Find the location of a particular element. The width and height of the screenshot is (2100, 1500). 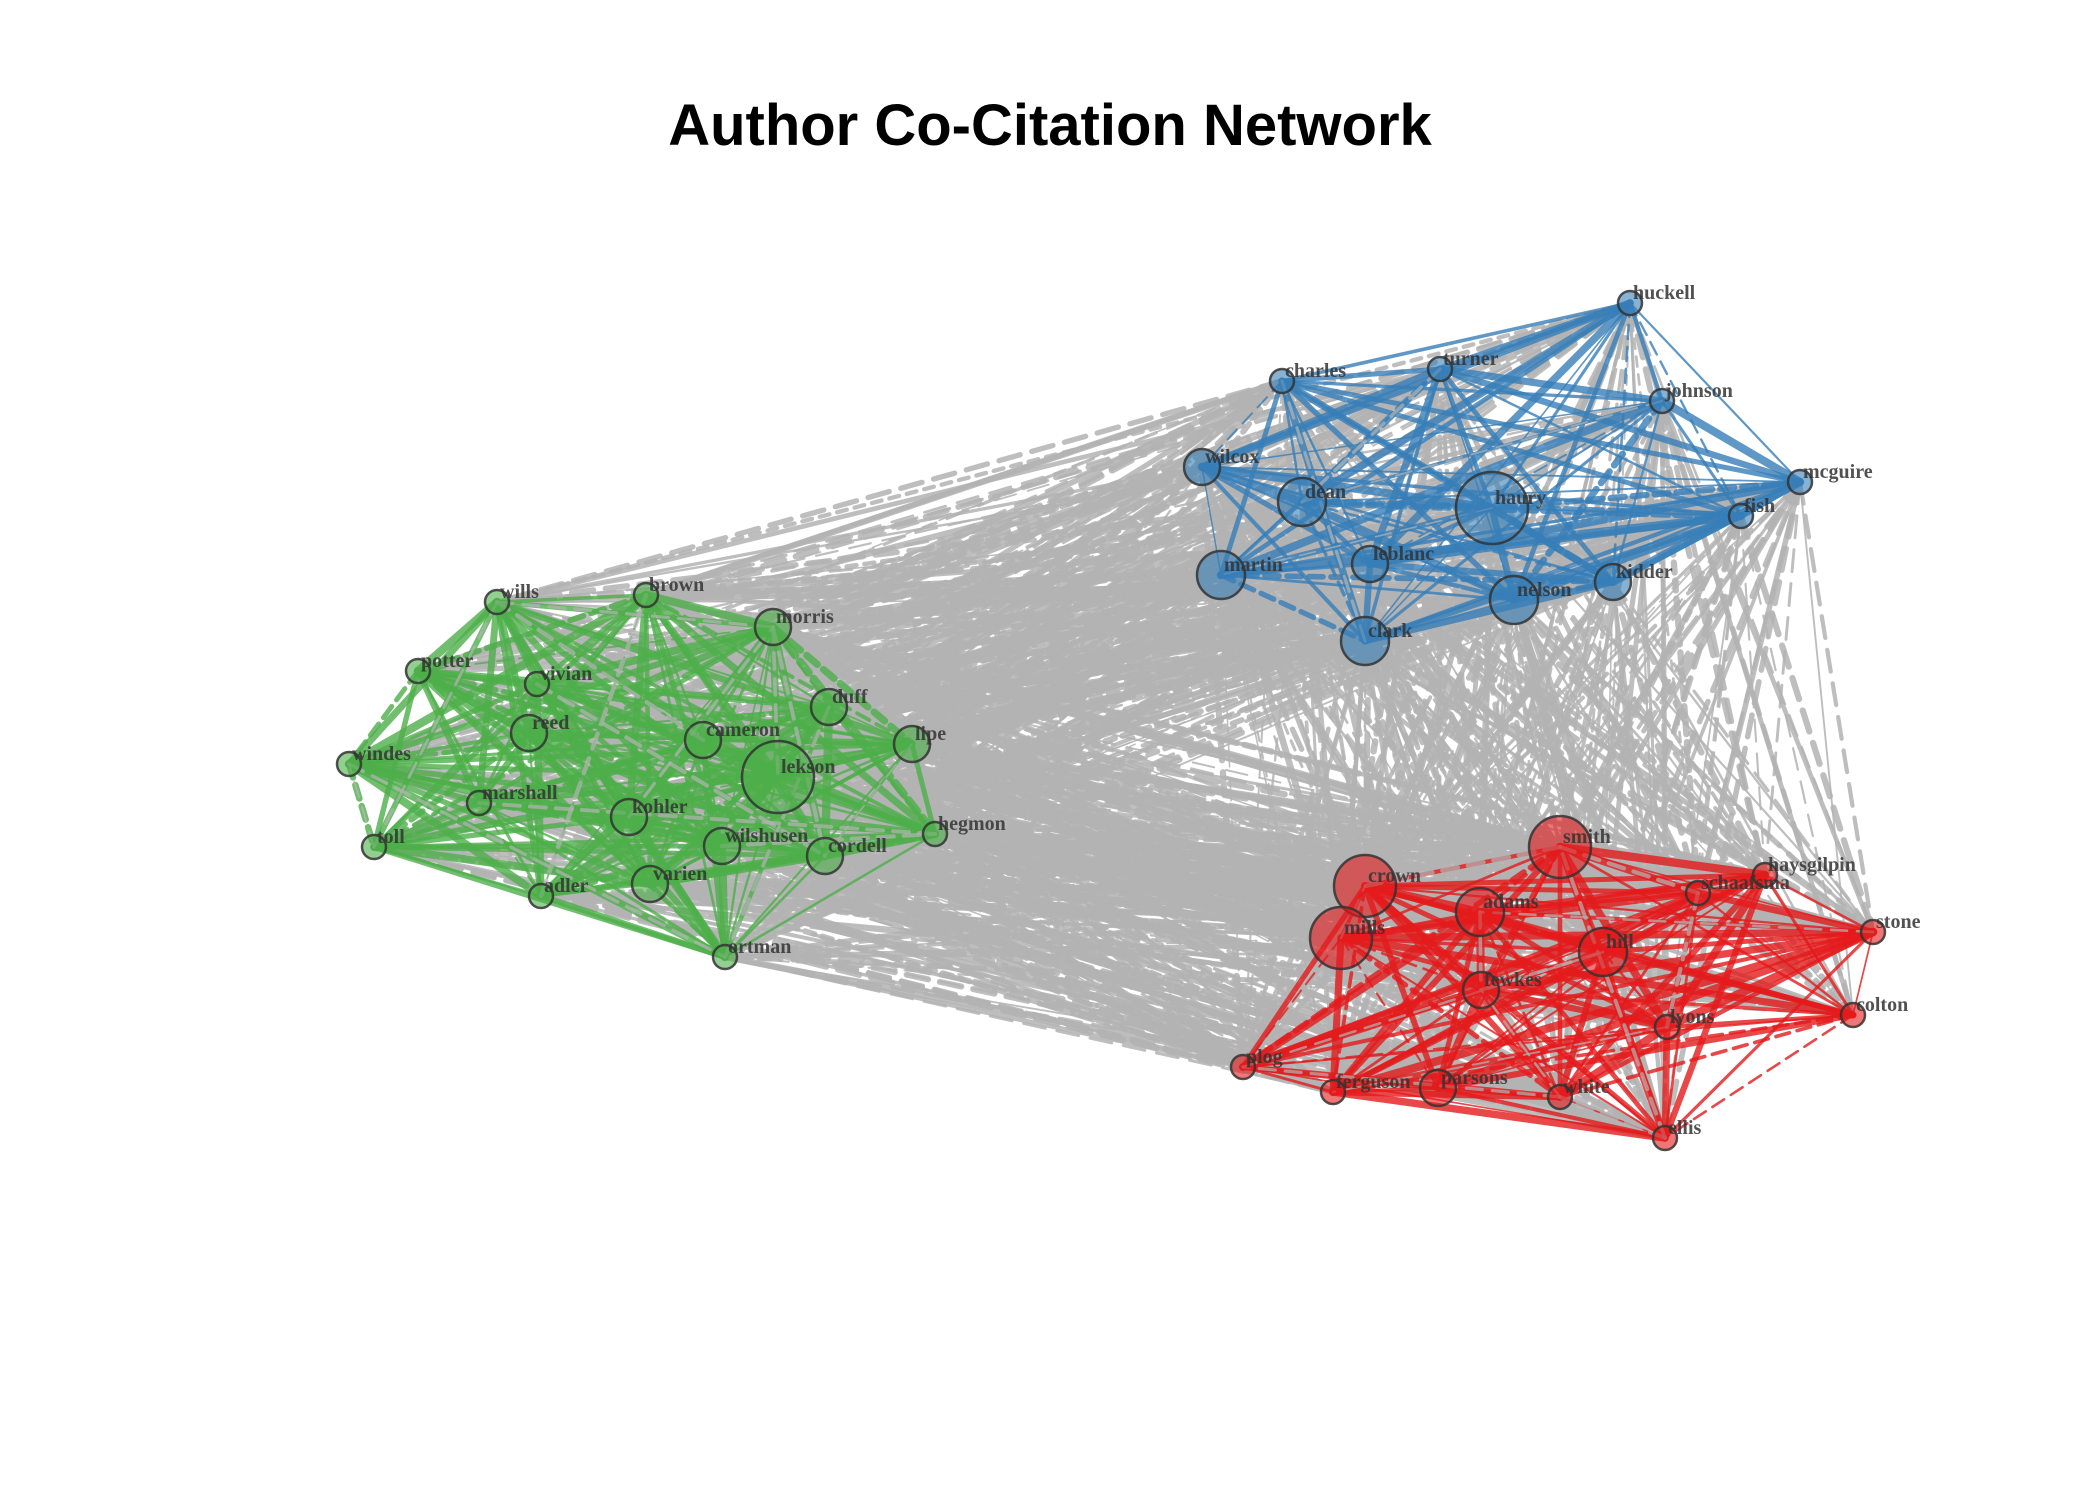

node-haury is located at coordinates (1492, 508).